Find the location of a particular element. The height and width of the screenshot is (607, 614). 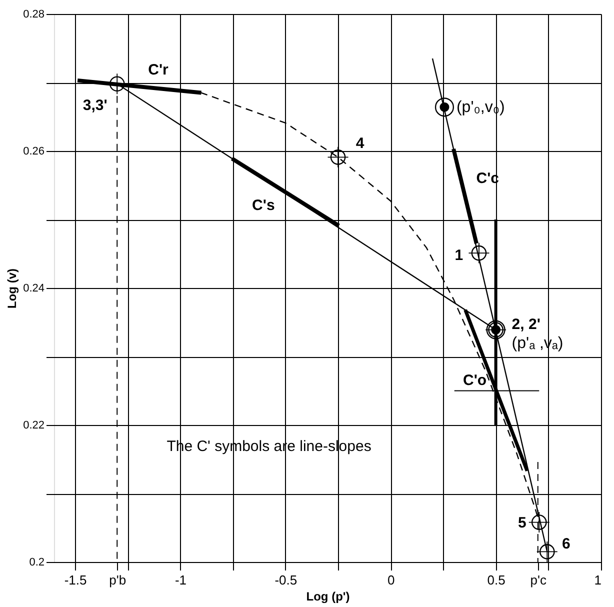

y-tick-label: 0.22 is located at coordinates (33, 426).